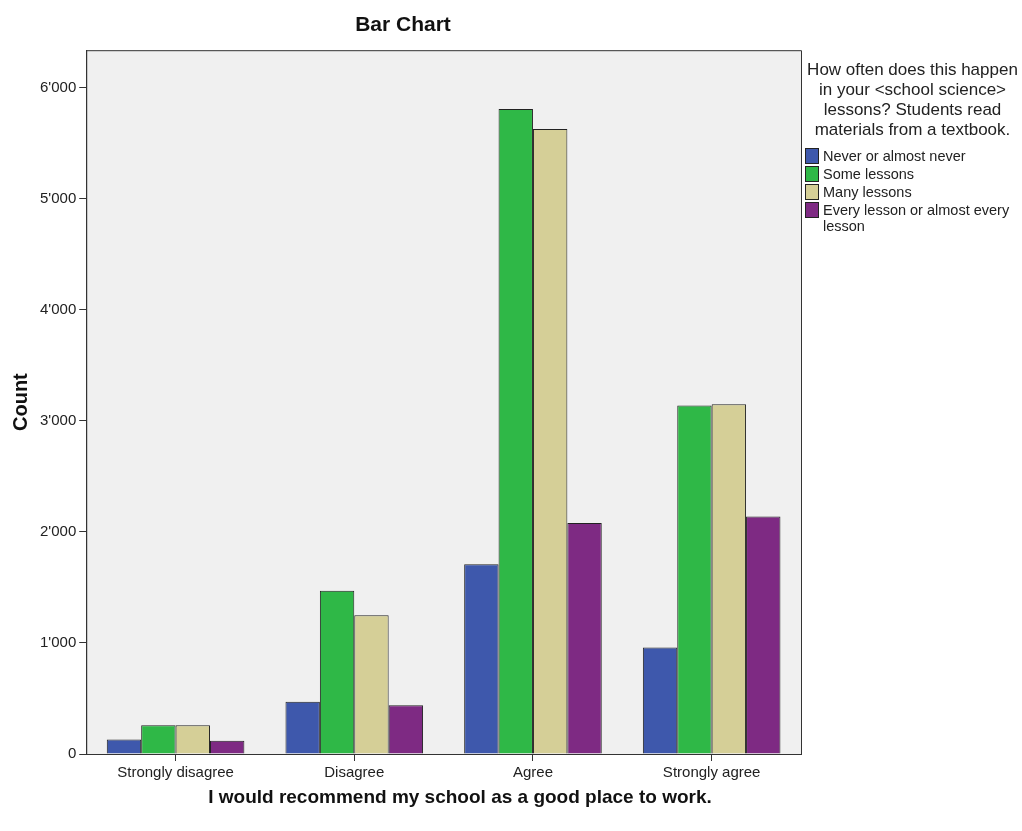  I want to click on legend-label: Never or almost never, so click(894, 156).